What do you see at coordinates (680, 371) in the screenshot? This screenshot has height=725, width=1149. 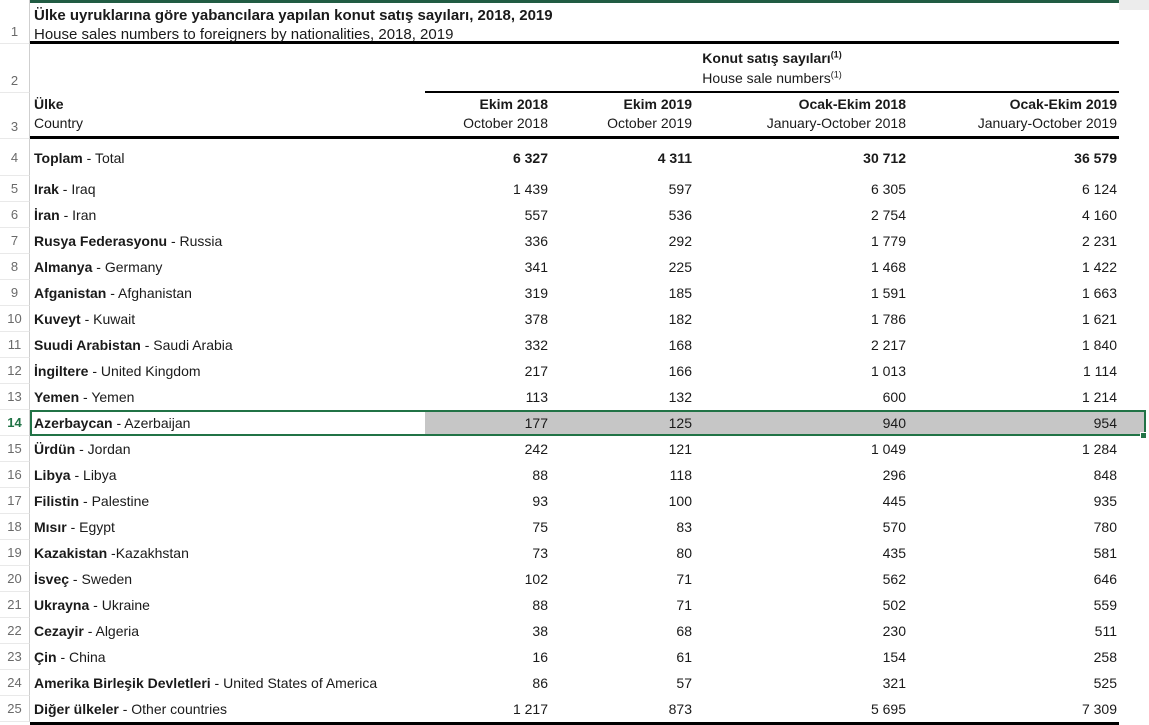 I see `value-cell-october-2019: 166` at bounding box center [680, 371].